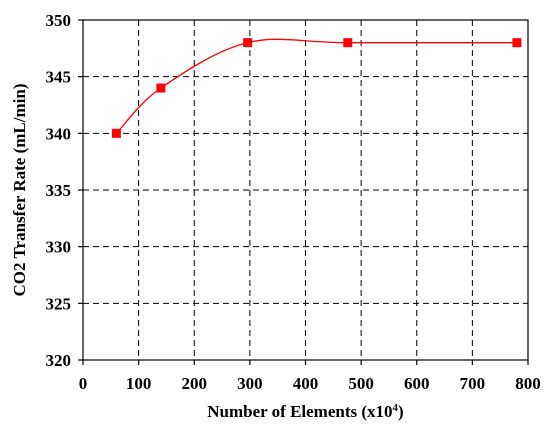  I want to click on y-tick-label: 330, so click(59, 247).